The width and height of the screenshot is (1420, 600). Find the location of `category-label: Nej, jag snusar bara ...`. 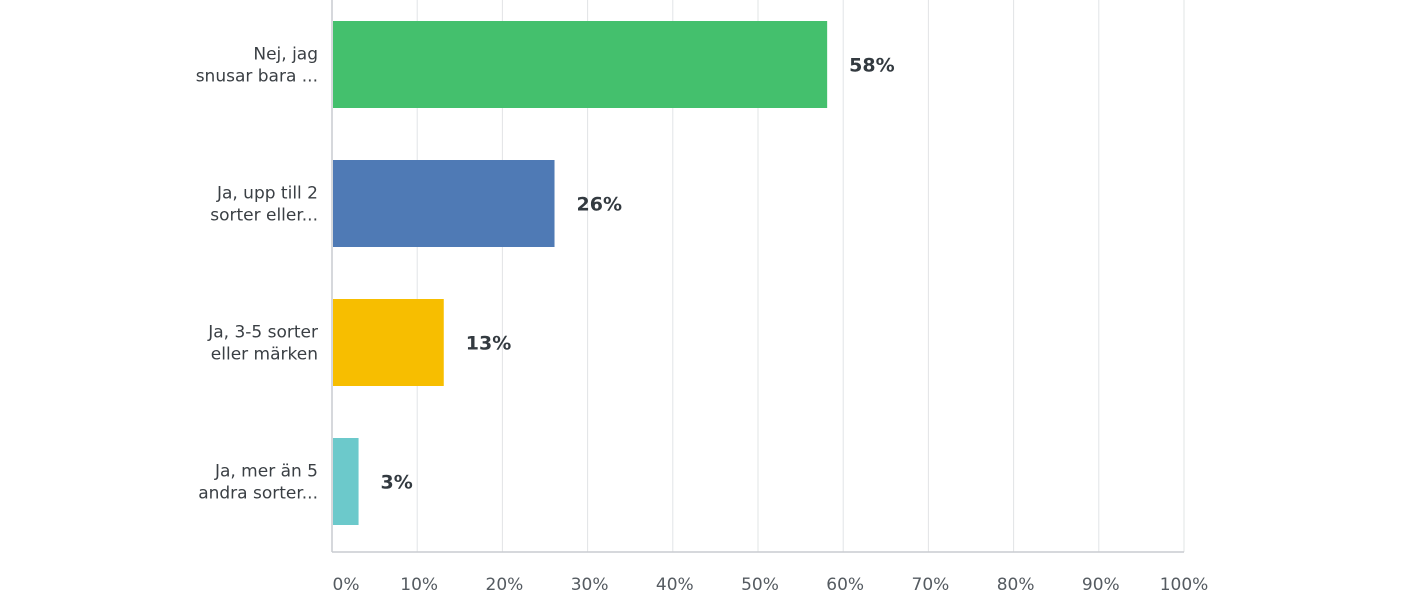

category-label: Nej, jag snusar bara ... is located at coordinates (257, 66).